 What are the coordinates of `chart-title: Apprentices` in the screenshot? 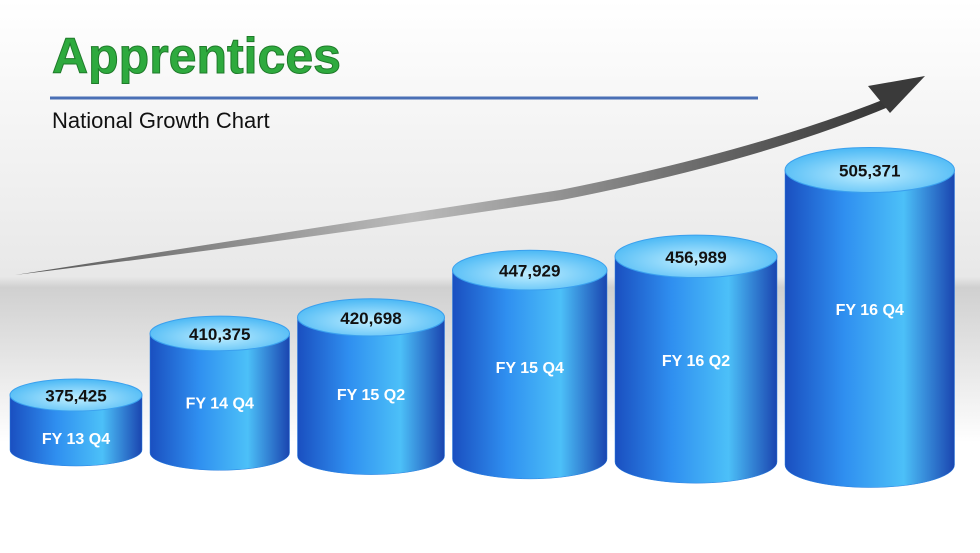 It's located at (196, 56).